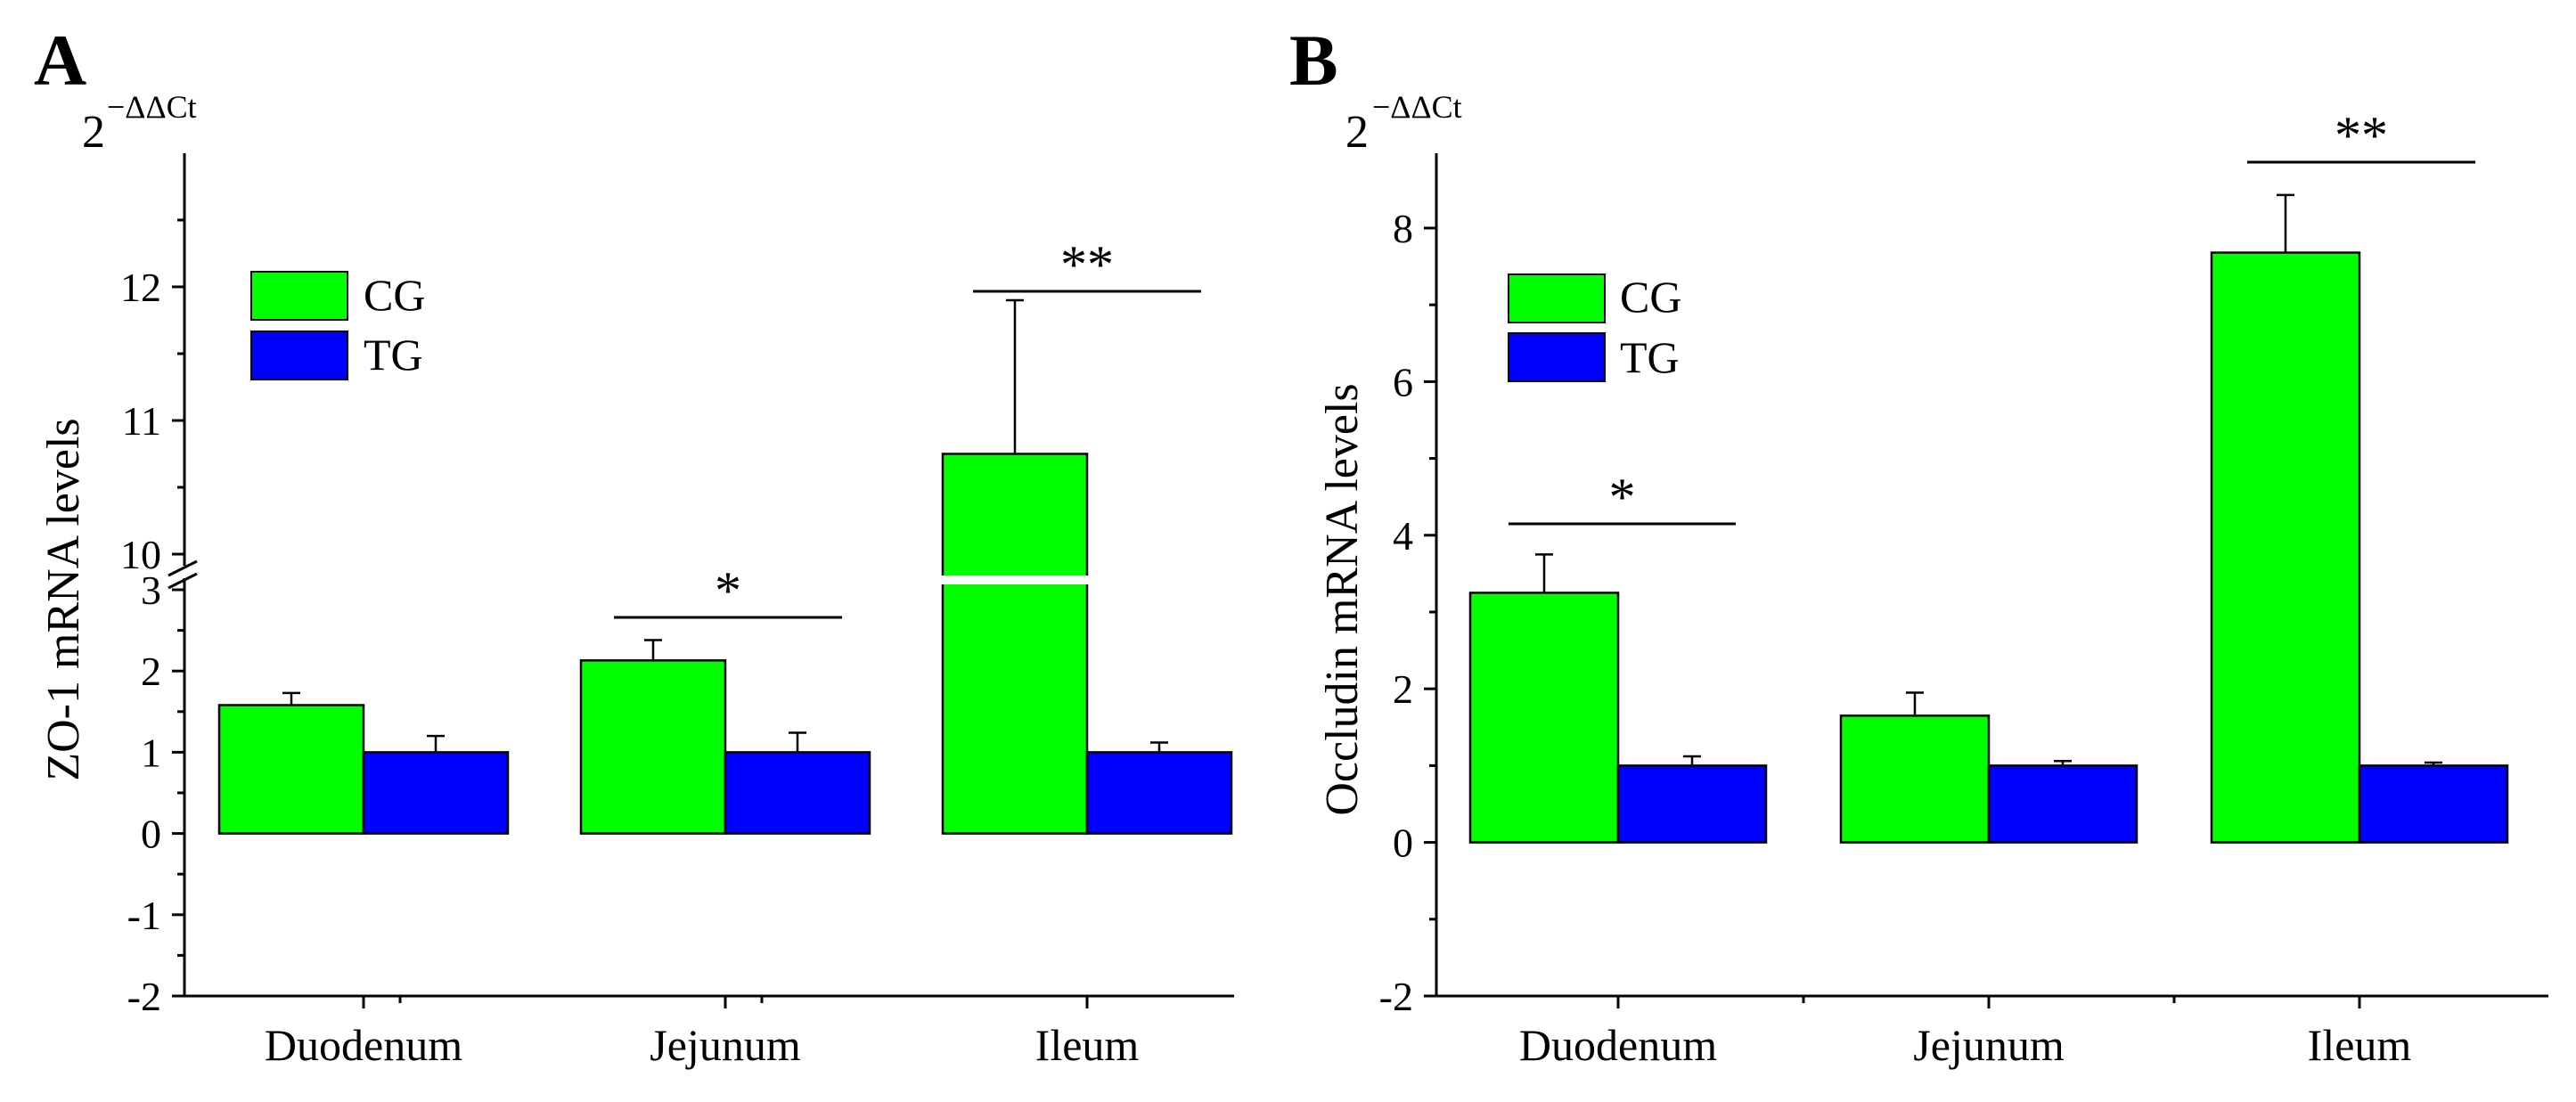  What do you see at coordinates (144, 916) in the screenshot?
I see `panel-a-y-tick-label: -1` at bounding box center [144, 916].